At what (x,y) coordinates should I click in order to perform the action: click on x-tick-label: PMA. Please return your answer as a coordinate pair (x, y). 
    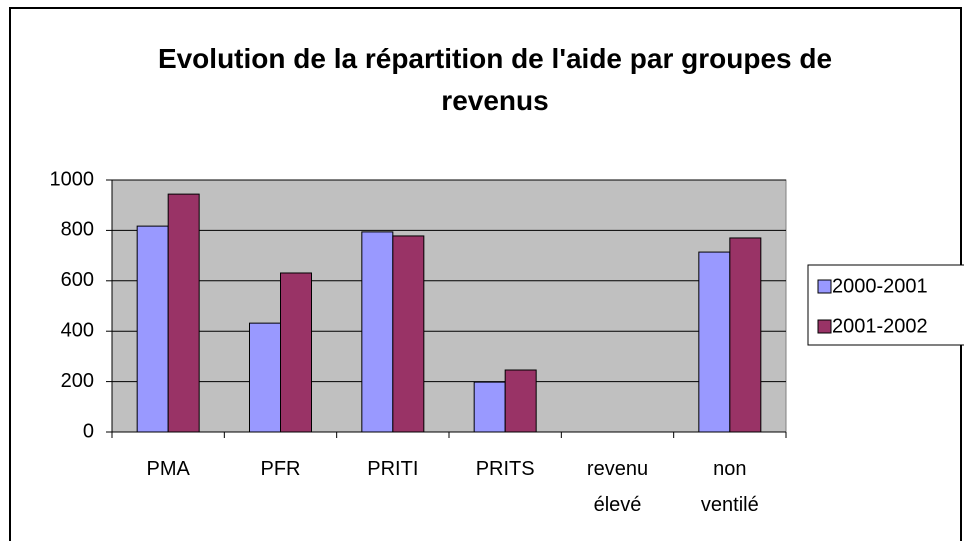
    Looking at the image, I should click on (168, 469).